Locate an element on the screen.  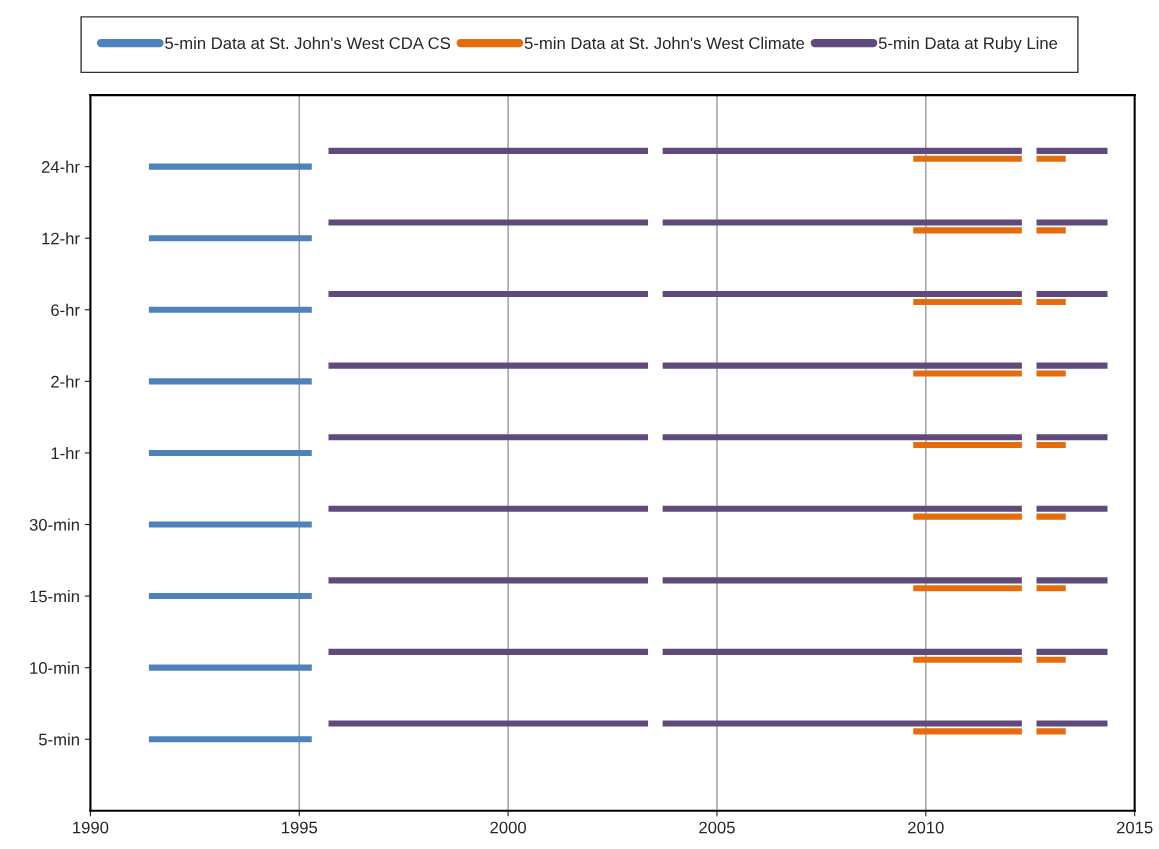
y-tick-label: 12-hr is located at coordinates (61, 238).